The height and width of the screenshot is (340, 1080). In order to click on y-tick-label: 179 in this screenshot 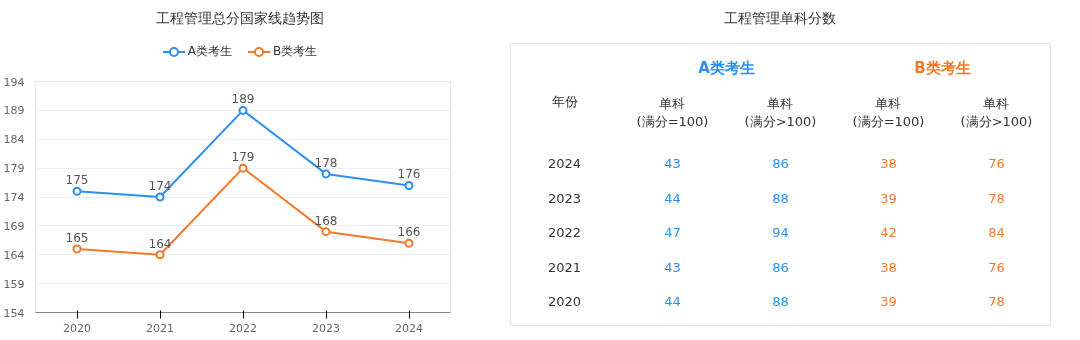, I will do `click(14, 169)`.